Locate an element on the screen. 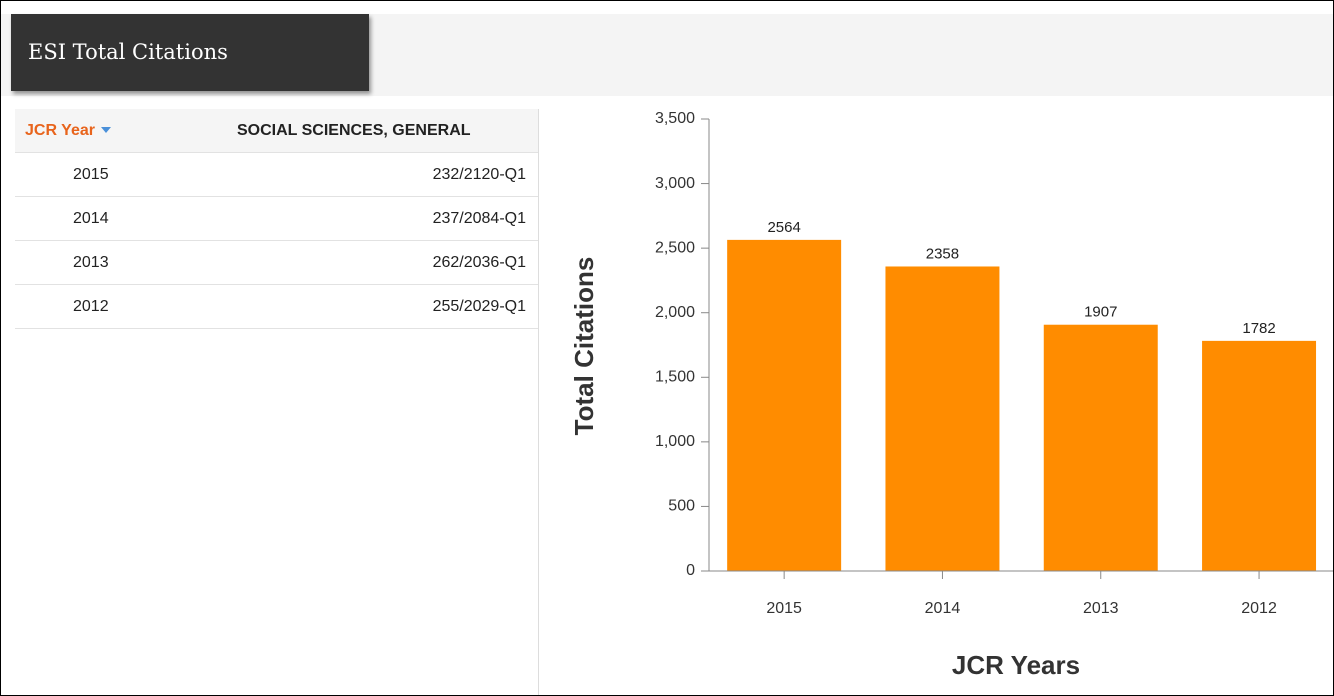 The image size is (1334, 696). table-header: JCR Year SOCIAL SCIENCES, GENERAL is located at coordinates (276, 131).